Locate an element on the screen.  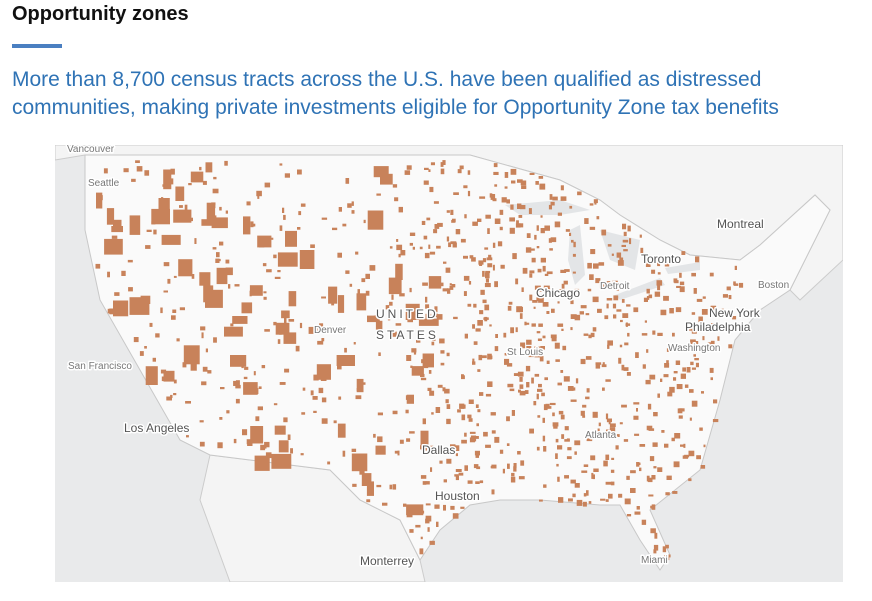
lake-superior is located at coordinates (547, 207).